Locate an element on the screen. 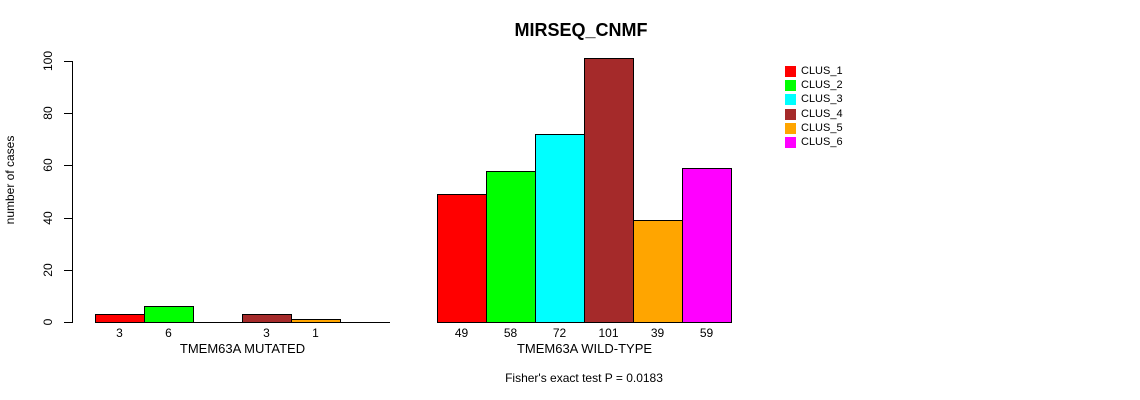 The height and width of the screenshot is (400, 1140). group-label-2: TMEM63A WILD-TYPE is located at coordinates (584, 348).